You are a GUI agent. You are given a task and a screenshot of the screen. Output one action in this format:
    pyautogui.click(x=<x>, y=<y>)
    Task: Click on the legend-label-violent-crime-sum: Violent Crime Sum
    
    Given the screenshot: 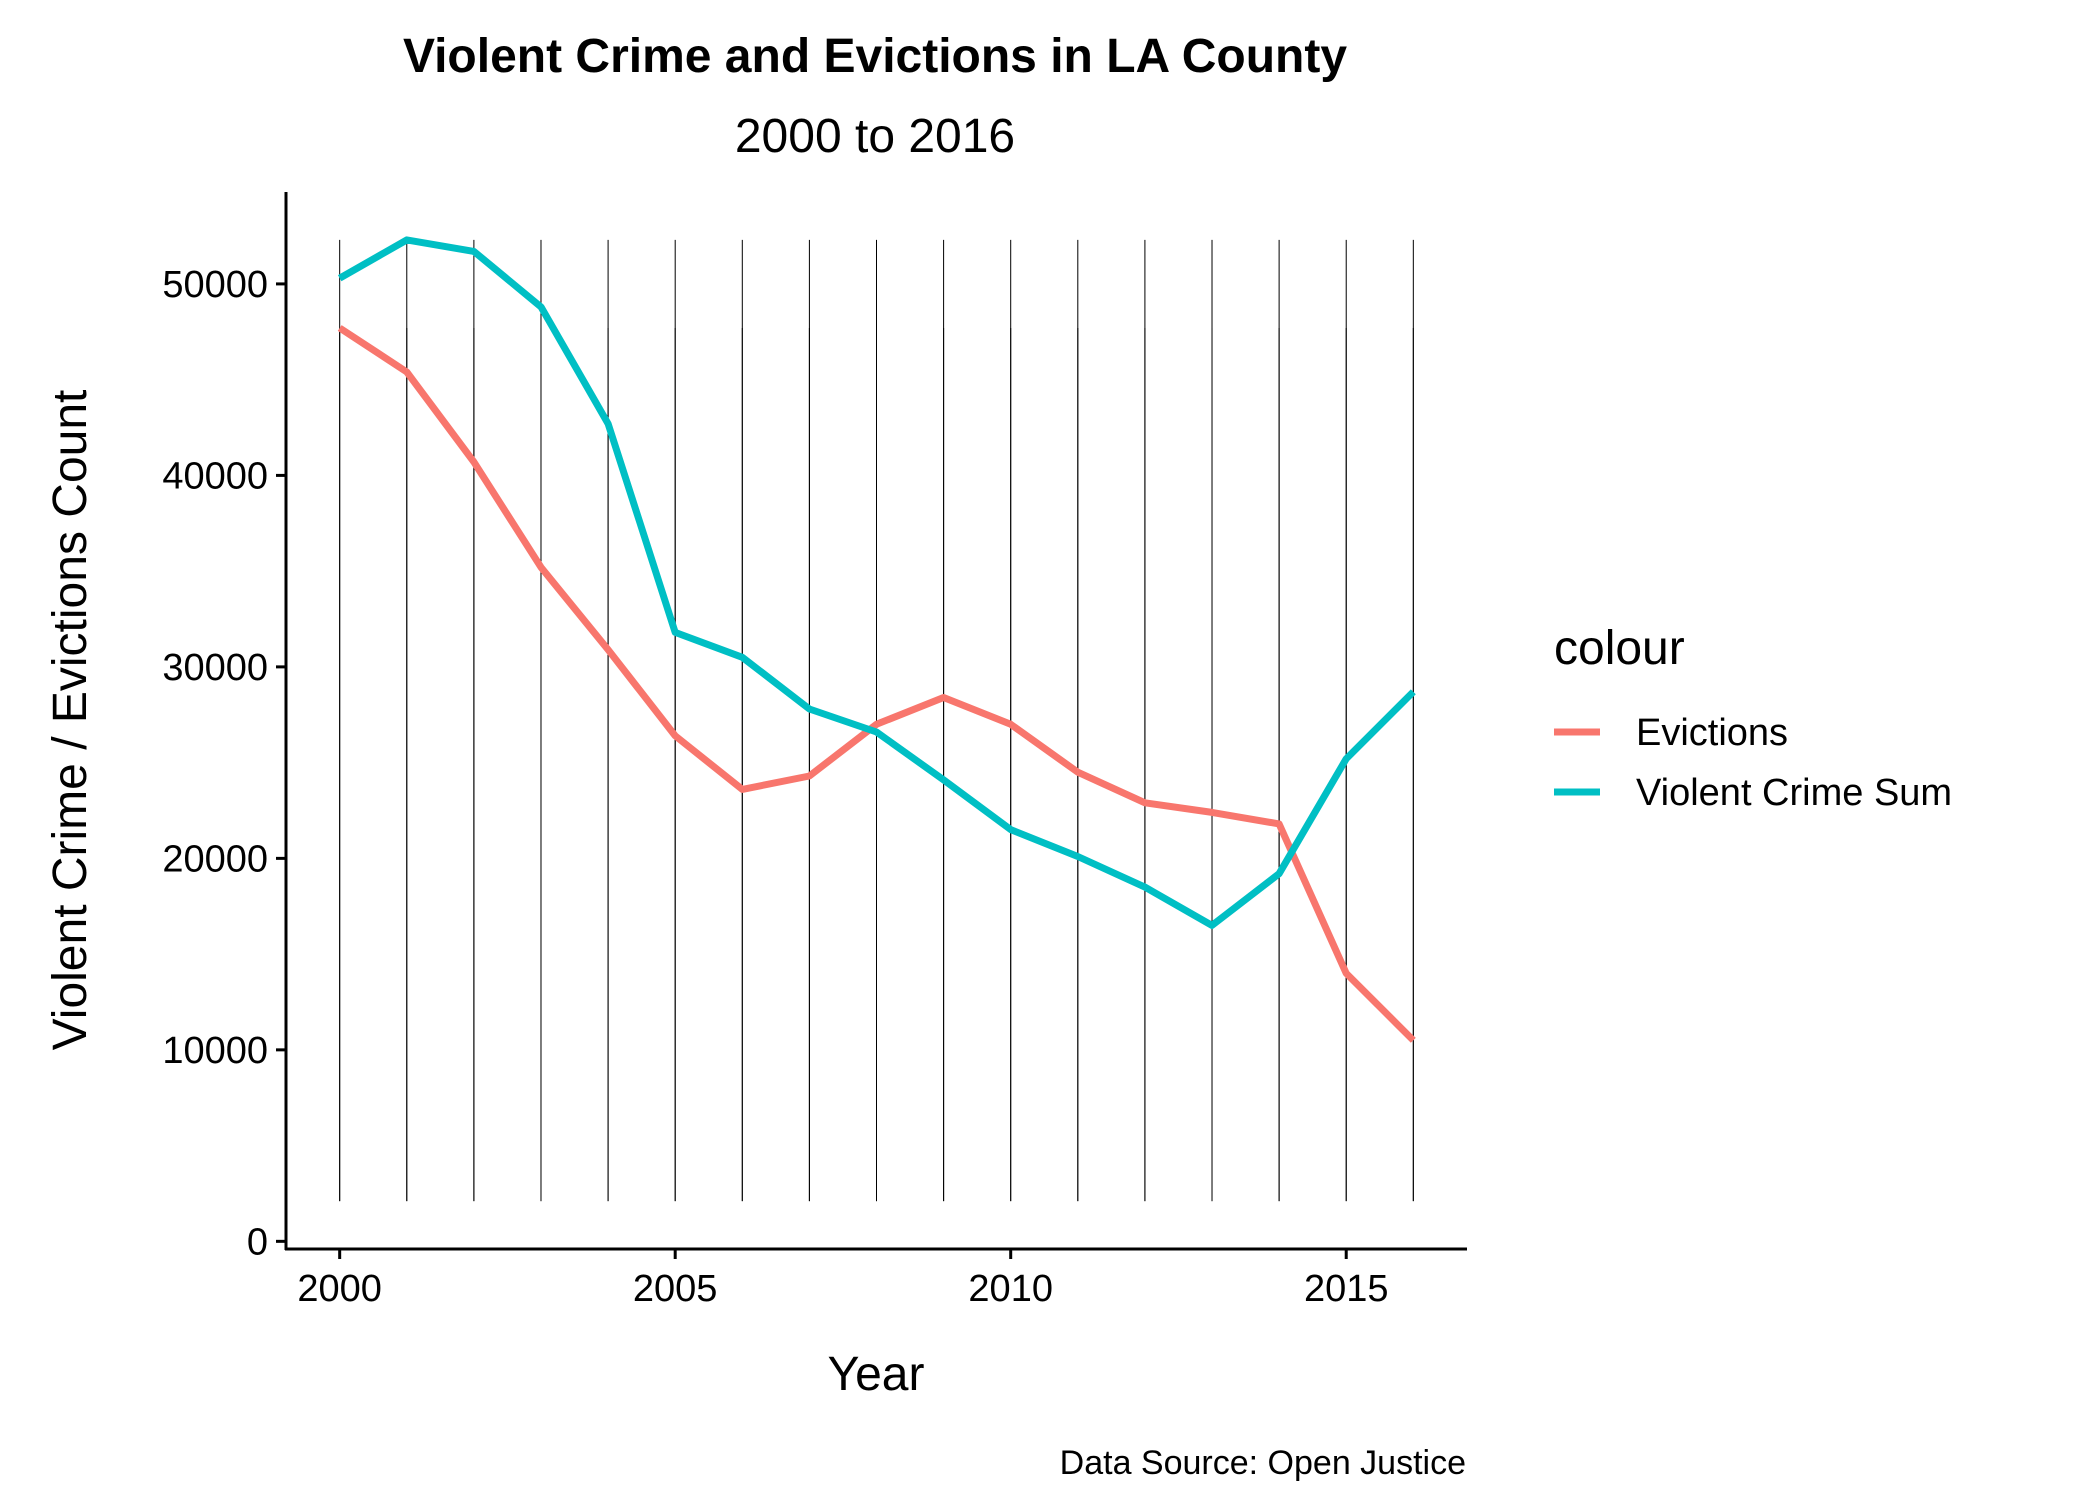 What is the action you would take?
    pyautogui.click(x=1794, y=793)
    